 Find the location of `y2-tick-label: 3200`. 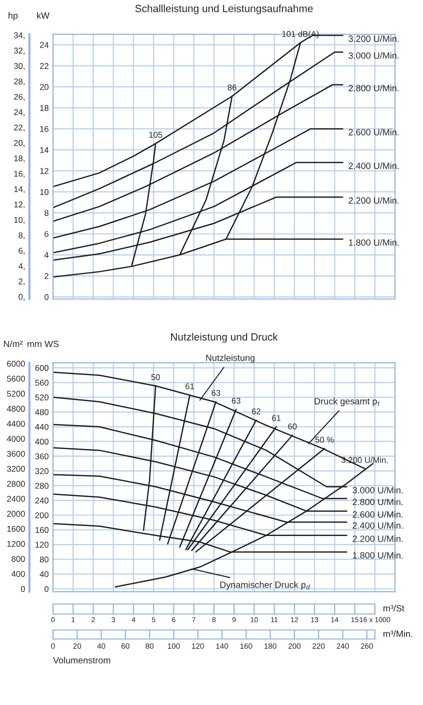

y2-tick-label: 3200 is located at coordinates (16, 469).